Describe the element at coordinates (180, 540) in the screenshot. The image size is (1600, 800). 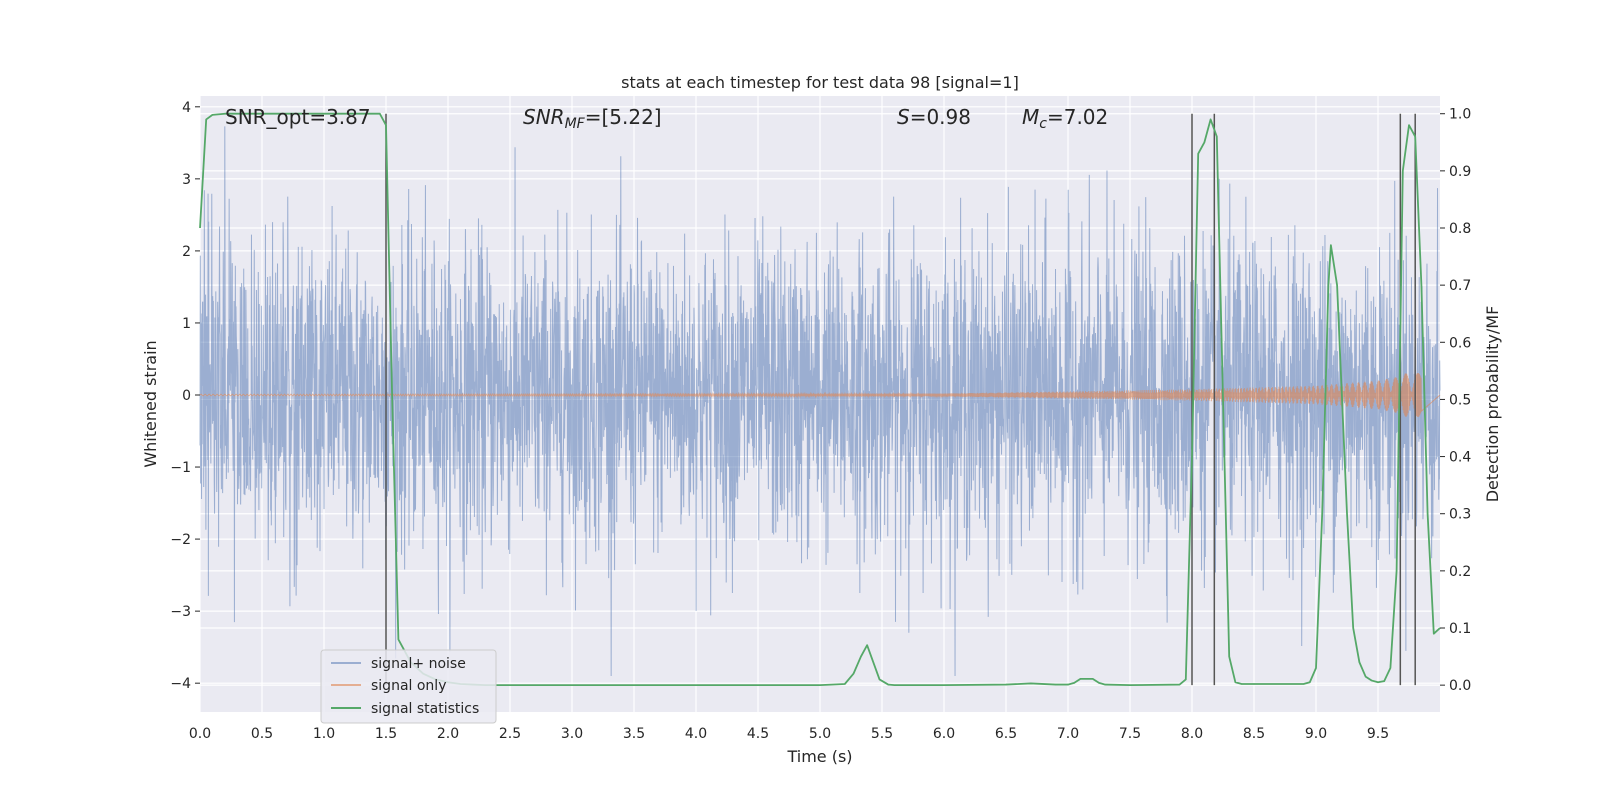
I see `y-tick-label: −2` at that location.